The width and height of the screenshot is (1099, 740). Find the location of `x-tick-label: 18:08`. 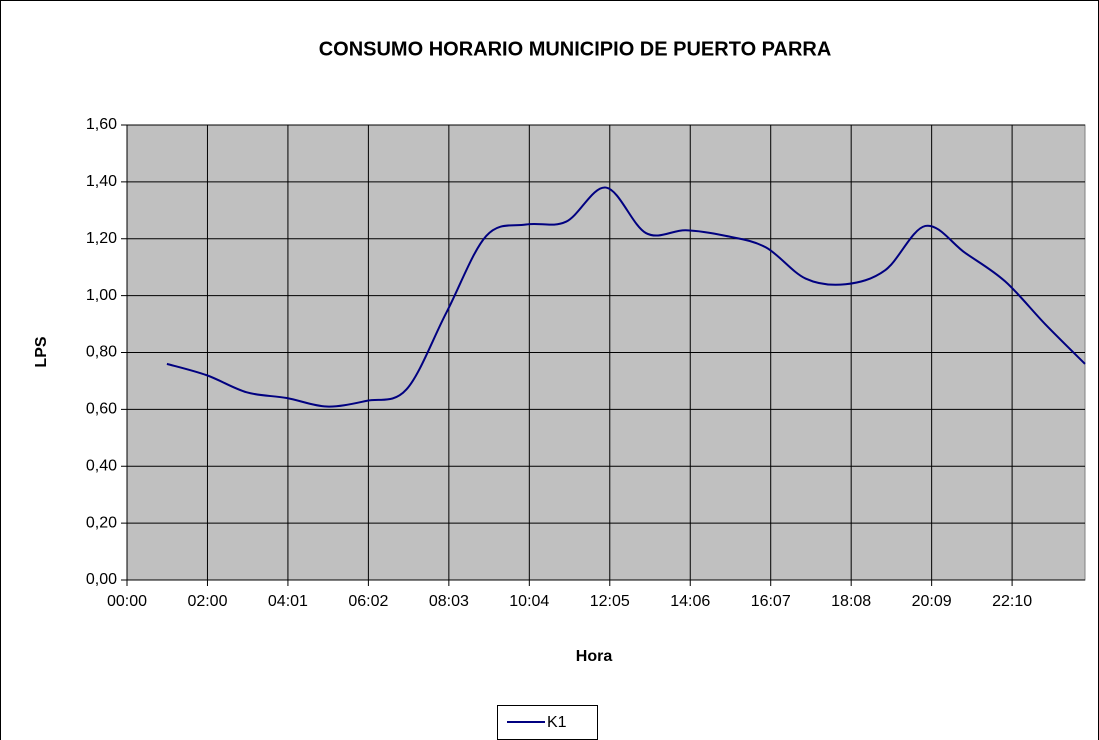

x-tick-label: 18:08 is located at coordinates (851, 601).